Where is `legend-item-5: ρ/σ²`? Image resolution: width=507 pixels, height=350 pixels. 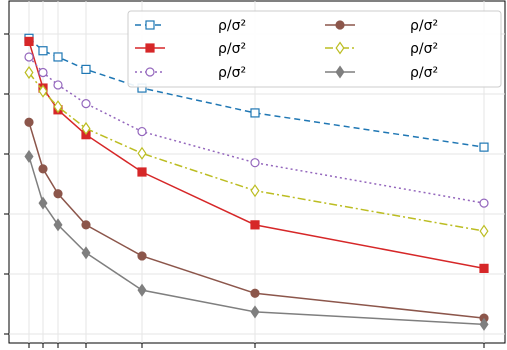 legend-item-5: ρ/σ² is located at coordinates (381, 73).